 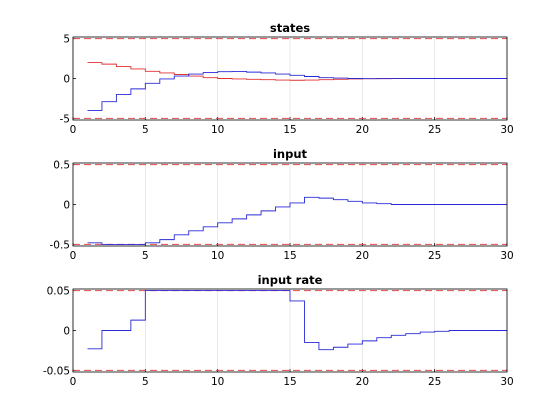 I want to click on chart-title: input, so click(x=290, y=154).